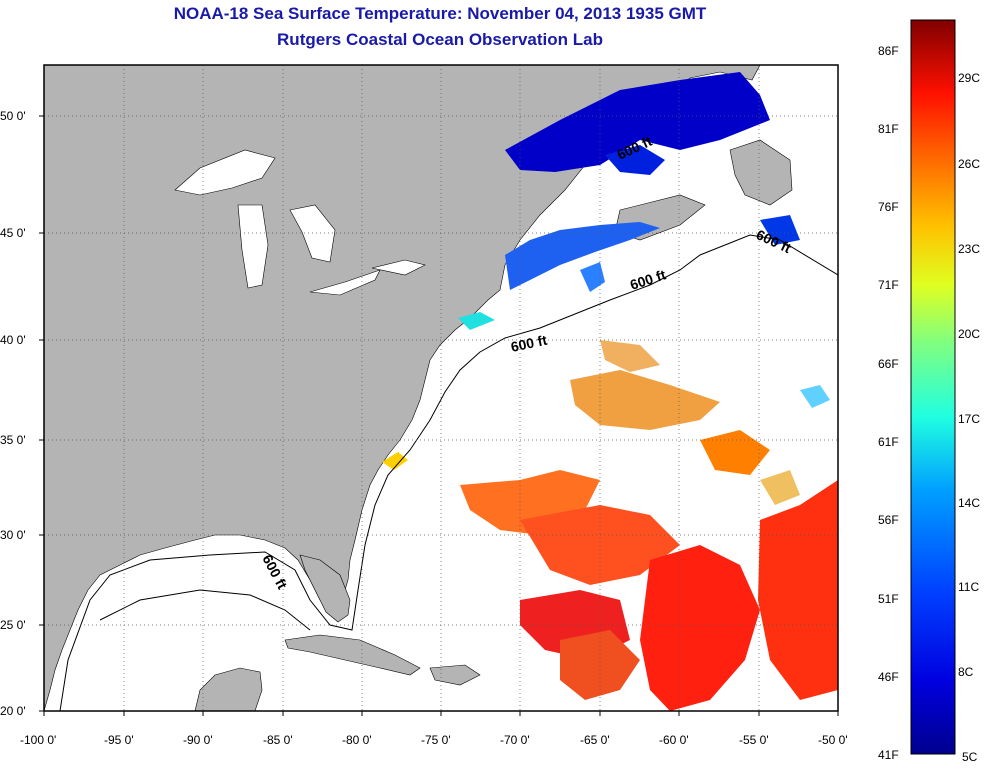 The width and height of the screenshot is (984, 770). I want to click on colorbar-c-label: 8C, so click(966, 672).